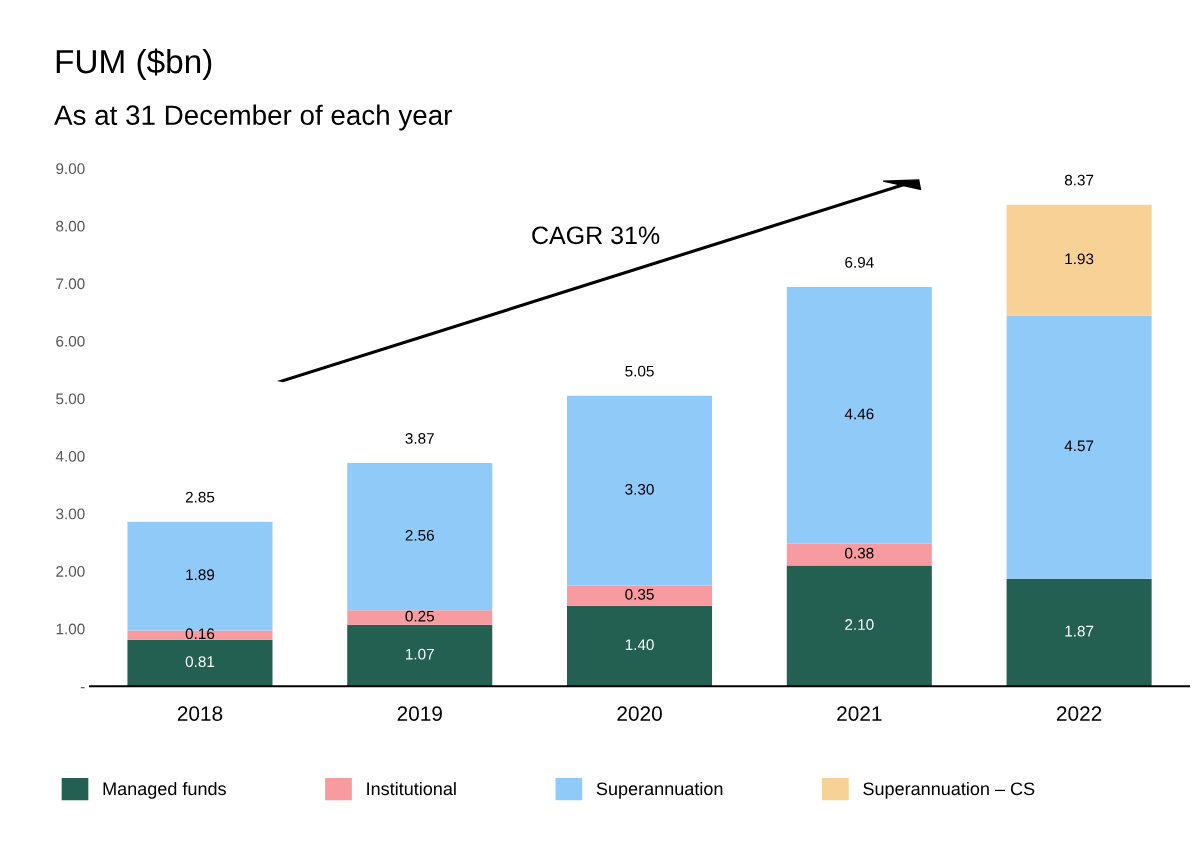 This screenshot has width=1201, height=842. Describe the element at coordinates (411, 788) in the screenshot. I see `legend-label: Institutional` at that location.